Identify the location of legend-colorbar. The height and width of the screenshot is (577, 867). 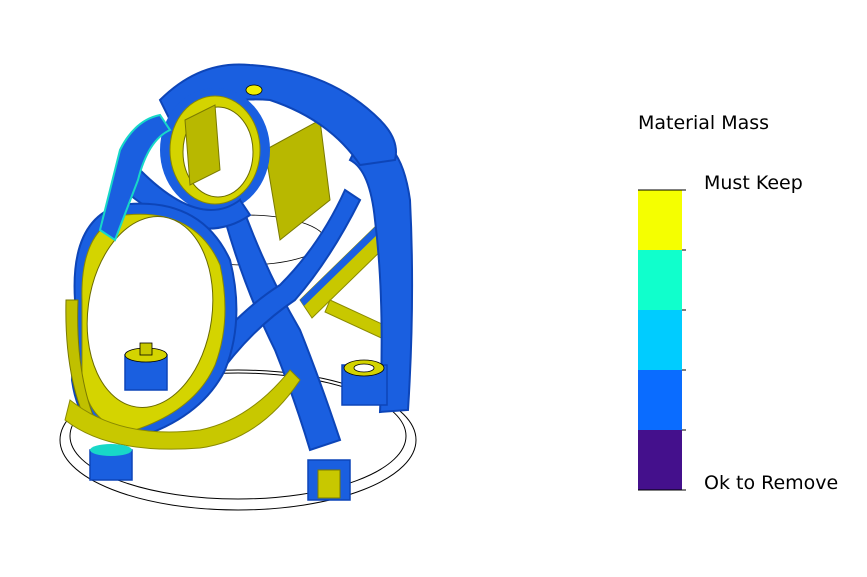
(660, 340).